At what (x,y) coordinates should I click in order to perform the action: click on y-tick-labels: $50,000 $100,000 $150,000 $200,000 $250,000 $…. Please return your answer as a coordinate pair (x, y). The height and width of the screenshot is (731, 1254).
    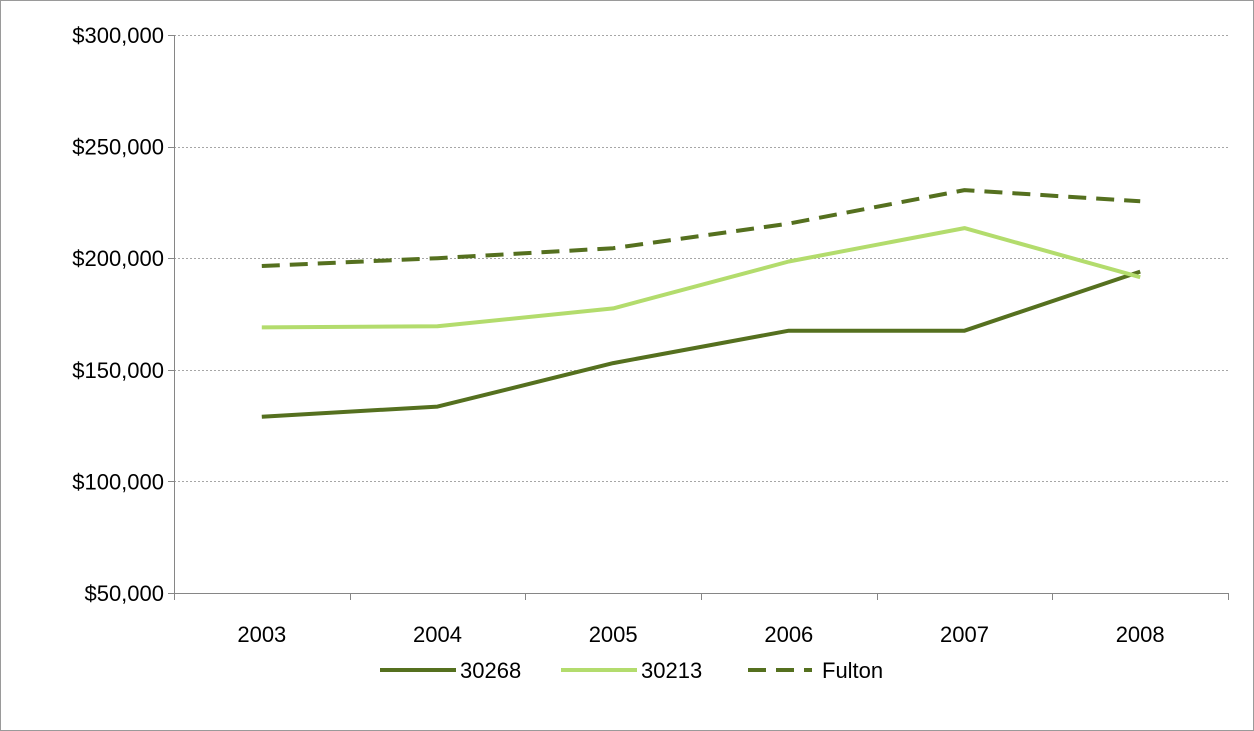
    Looking at the image, I should click on (118, 314).